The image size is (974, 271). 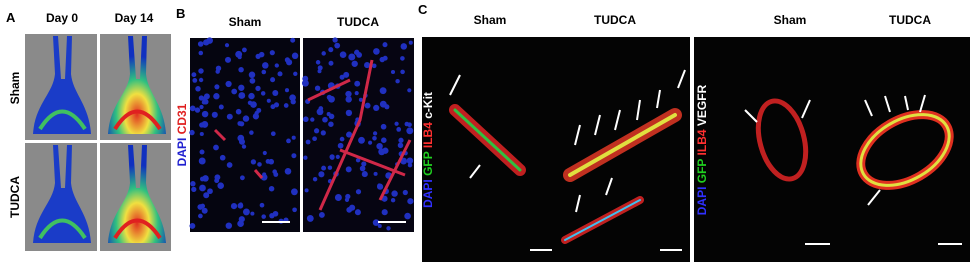 I want to click on row-header: TUDCA, so click(x=15, y=197).